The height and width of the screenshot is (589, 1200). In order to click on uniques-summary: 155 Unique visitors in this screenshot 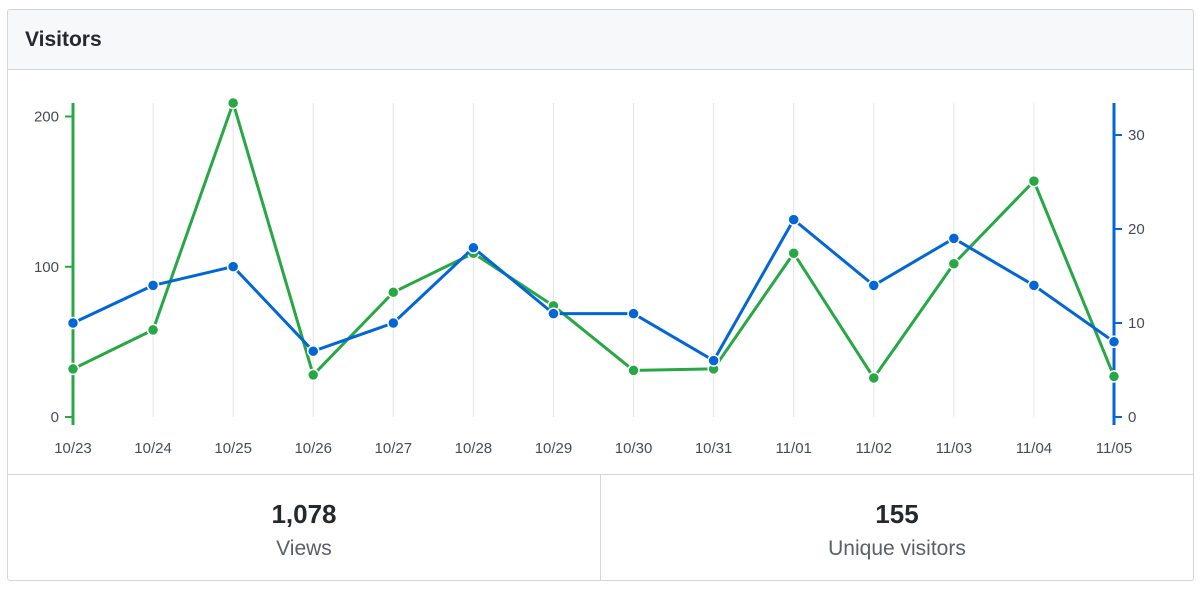, I will do `click(896, 527)`.